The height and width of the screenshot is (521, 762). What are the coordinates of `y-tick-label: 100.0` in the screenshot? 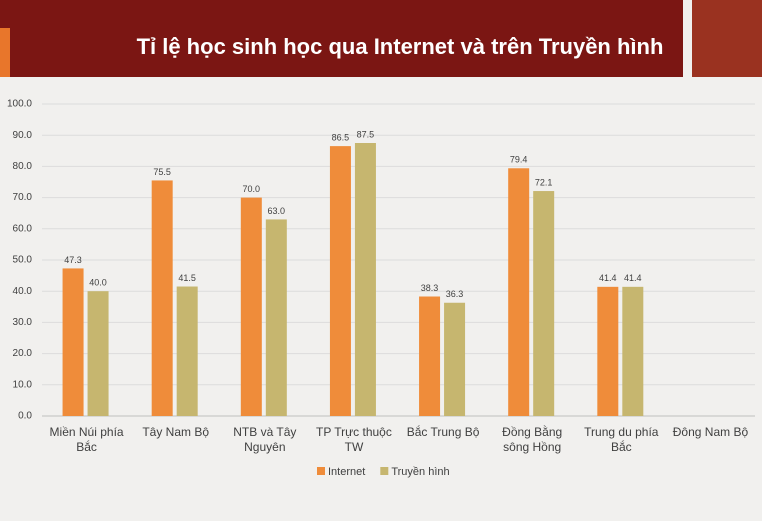 It's located at (19, 104).